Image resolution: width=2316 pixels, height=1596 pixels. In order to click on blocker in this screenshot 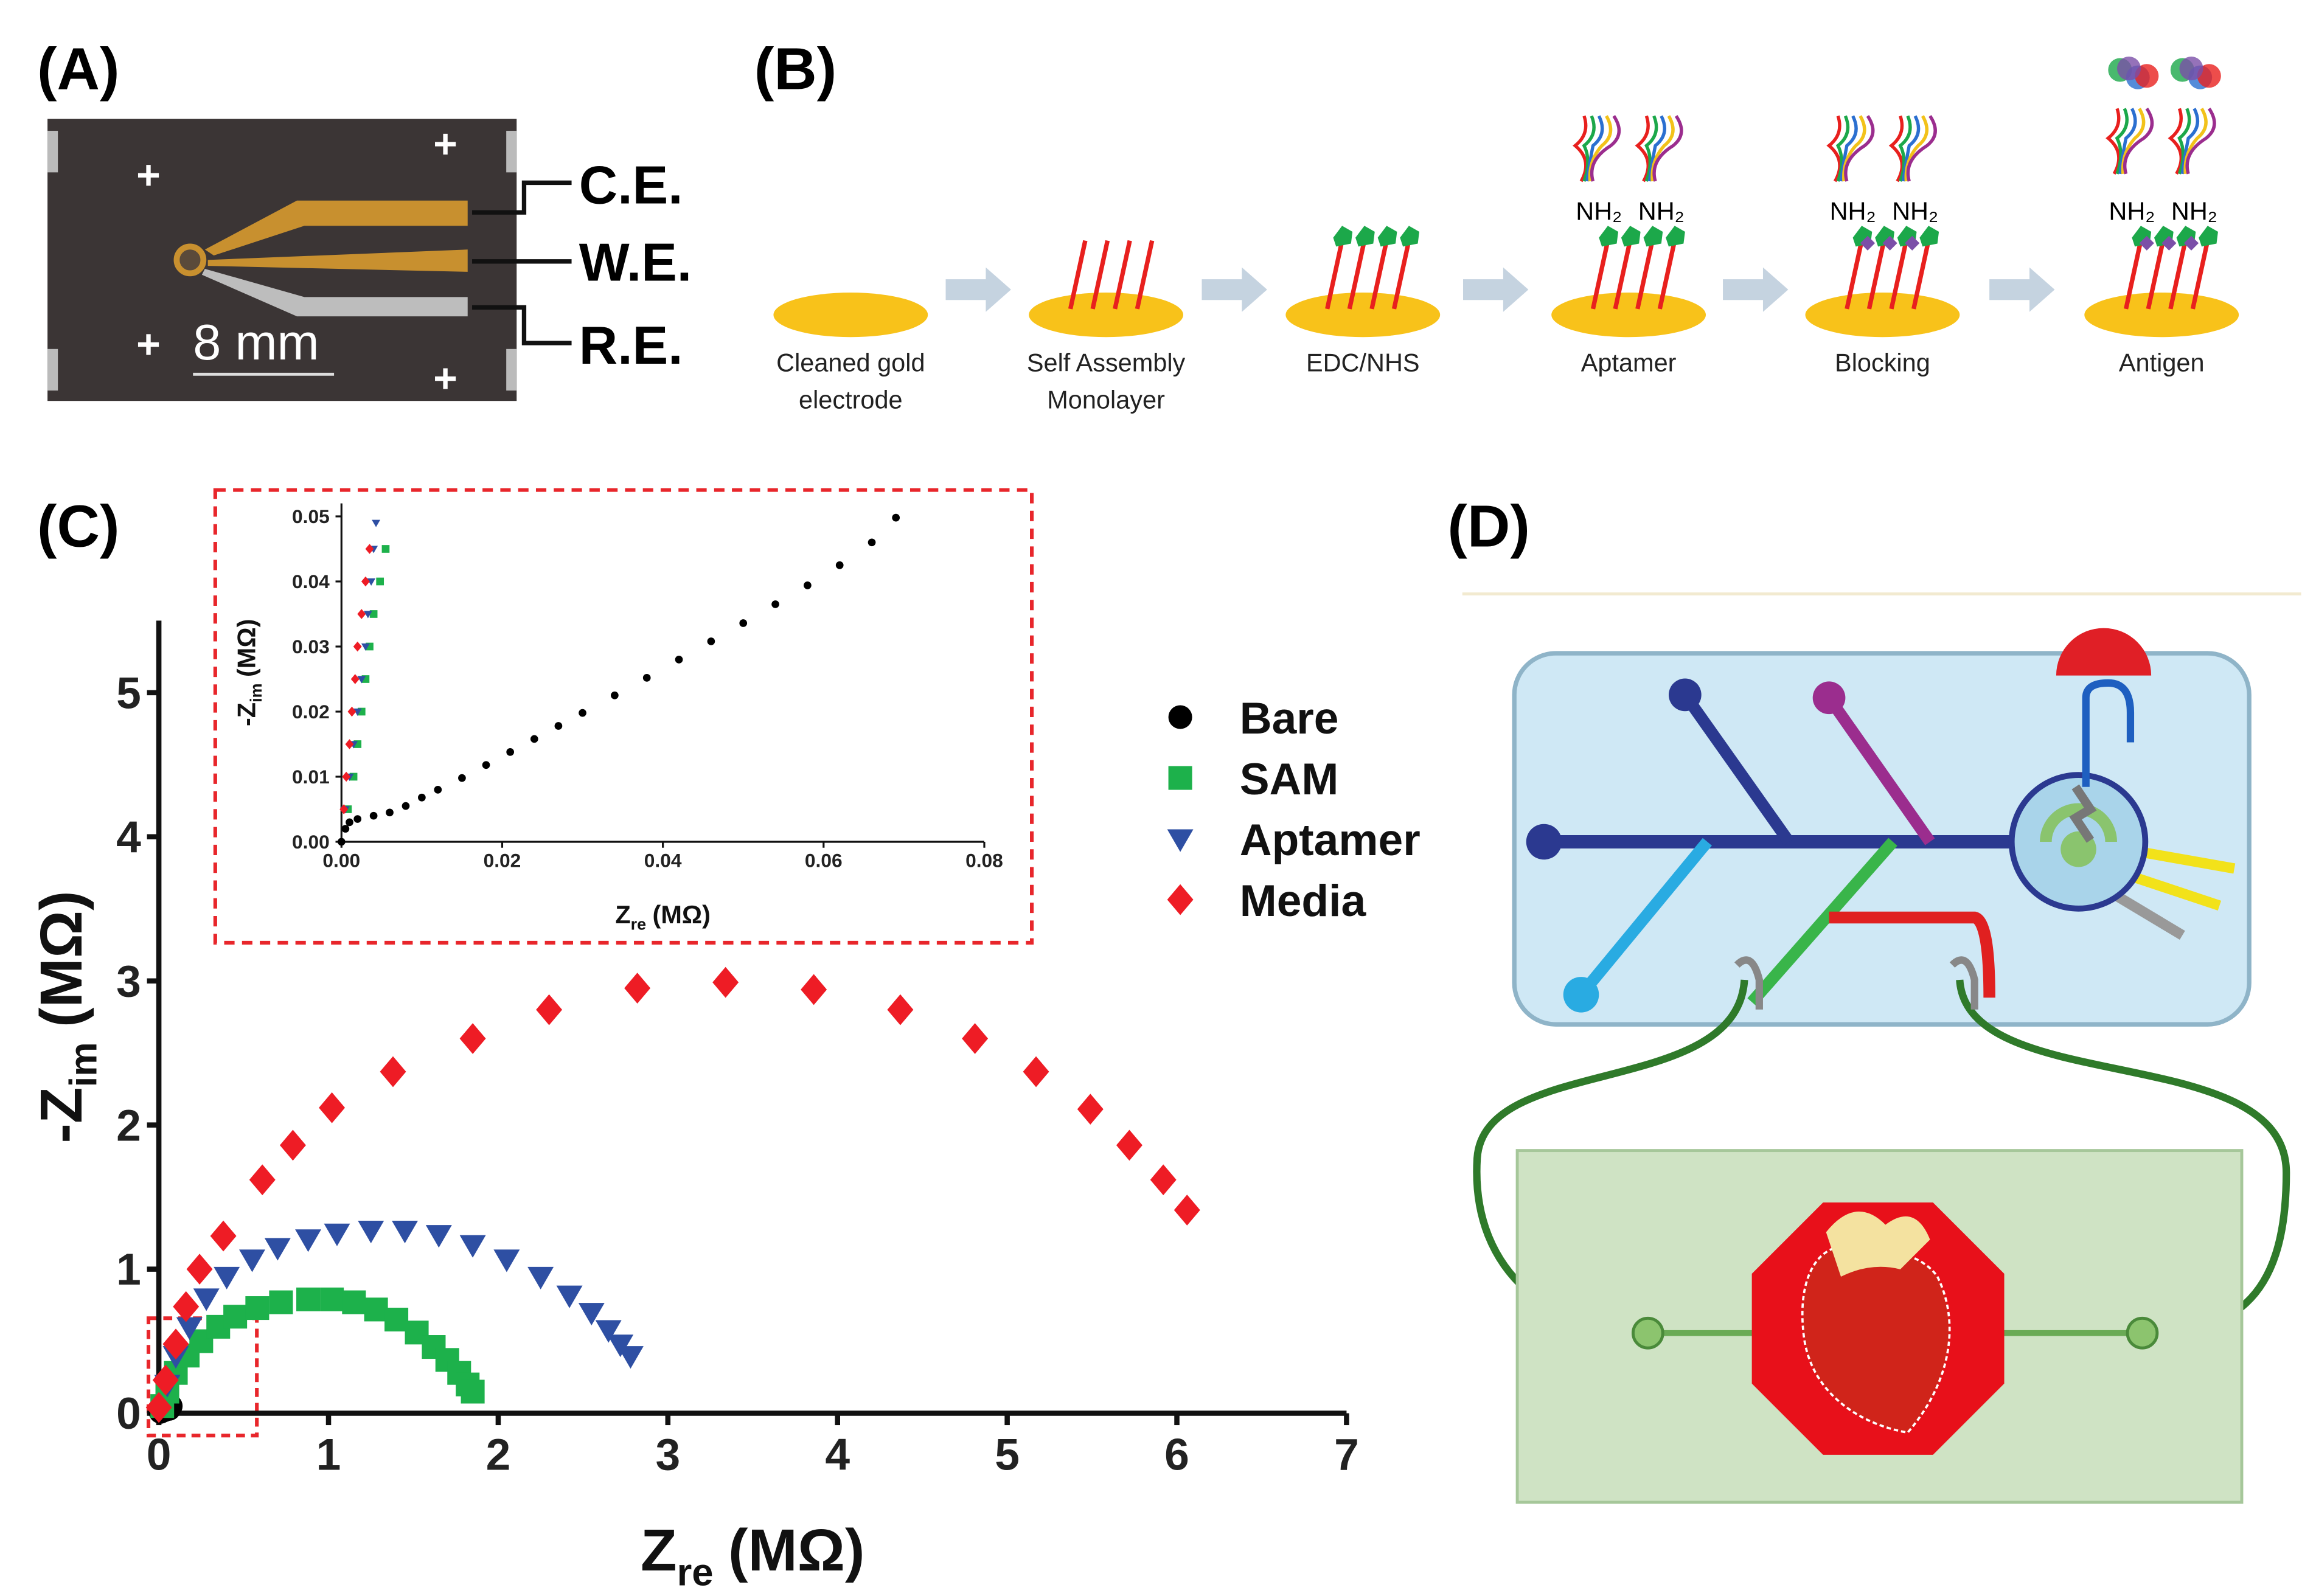, I will do `click(1912, 243)`.